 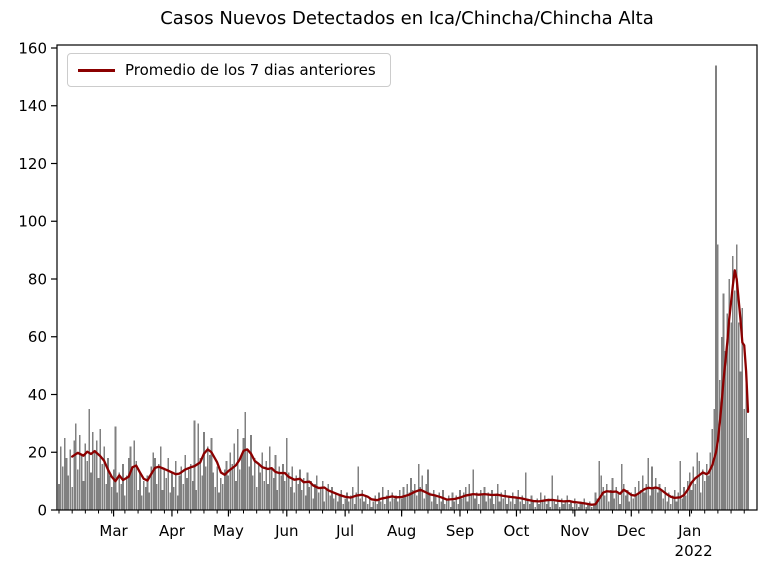 What do you see at coordinates (344, 531) in the screenshot?
I see `svg-text: Jul` at bounding box center [344, 531].